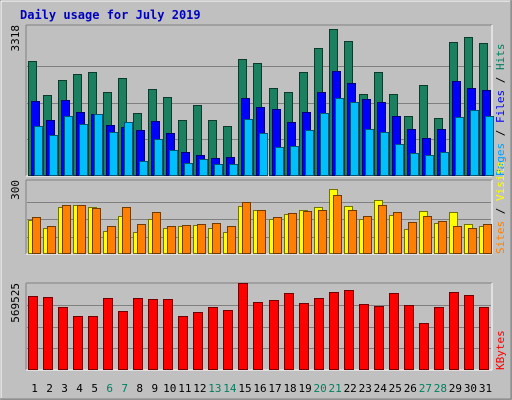 The image size is (512, 400). What do you see at coordinates (320, 388) in the screenshot?
I see `x-tick-label-20: 20` at bounding box center [320, 388].